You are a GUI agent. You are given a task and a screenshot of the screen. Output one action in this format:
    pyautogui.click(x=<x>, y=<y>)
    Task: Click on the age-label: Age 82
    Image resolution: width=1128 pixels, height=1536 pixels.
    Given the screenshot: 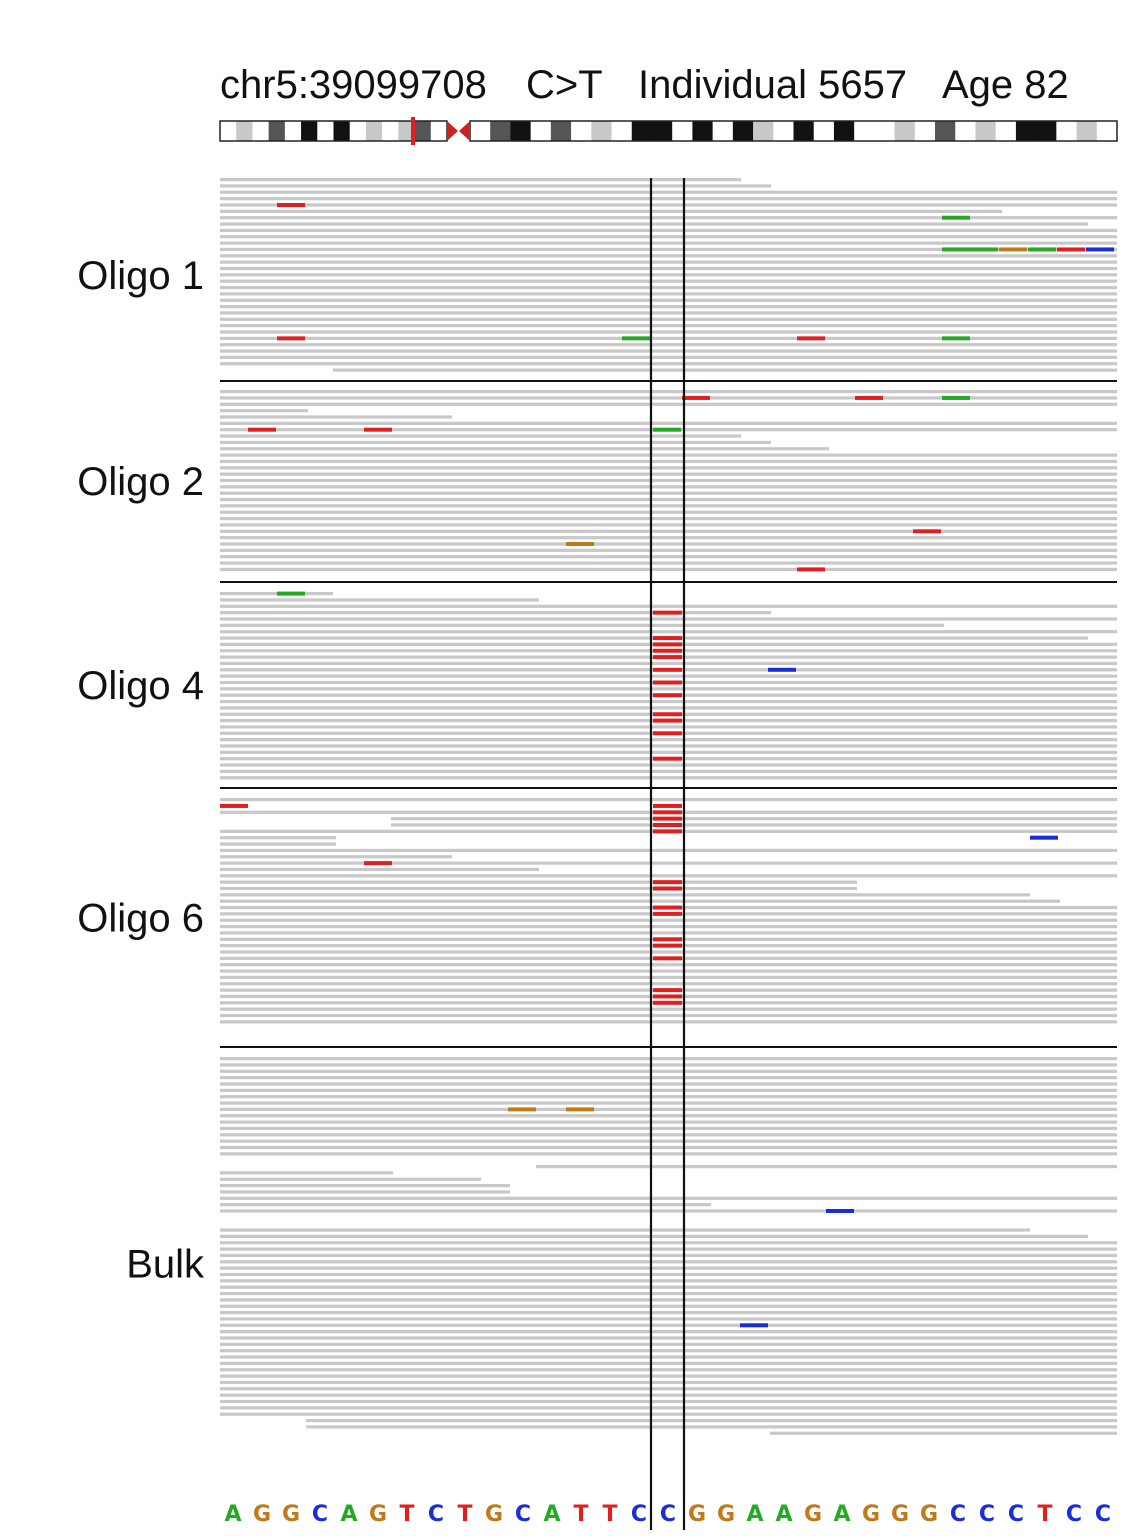 What is the action you would take?
    pyautogui.click(x=1005, y=85)
    